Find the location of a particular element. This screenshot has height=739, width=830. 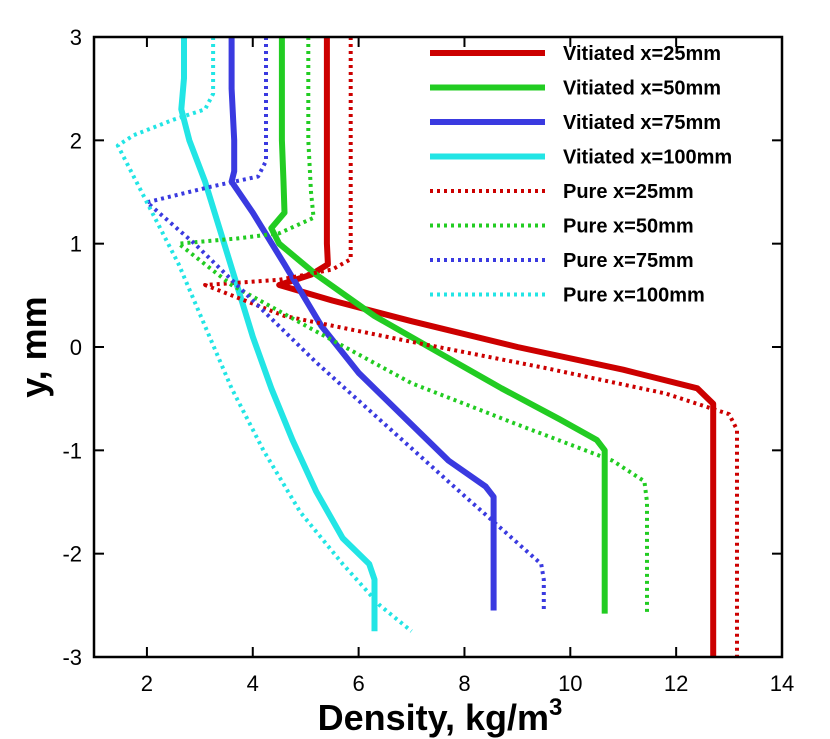

x-tick-label-10: 10 is located at coordinates (570, 683).